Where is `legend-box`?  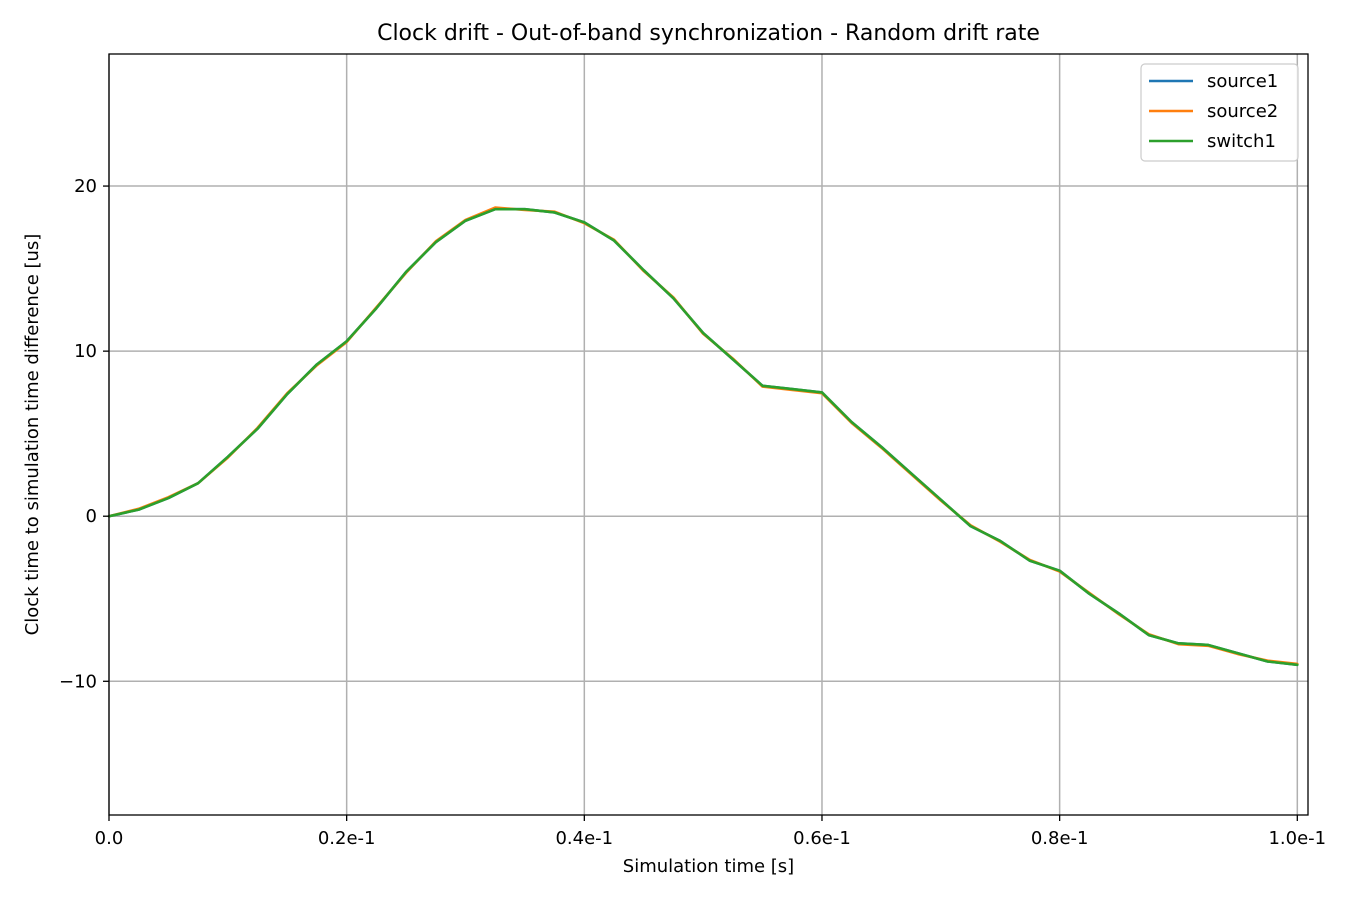
legend-box is located at coordinates (1219, 112).